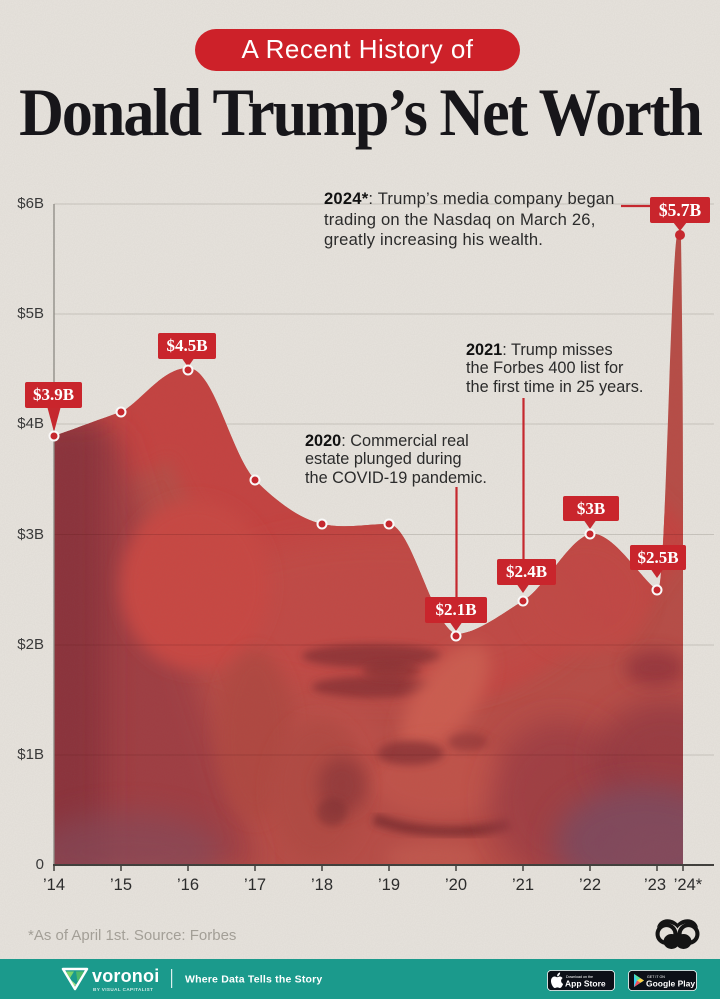  I want to click on svg-text: voronoi, so click(125, 976).